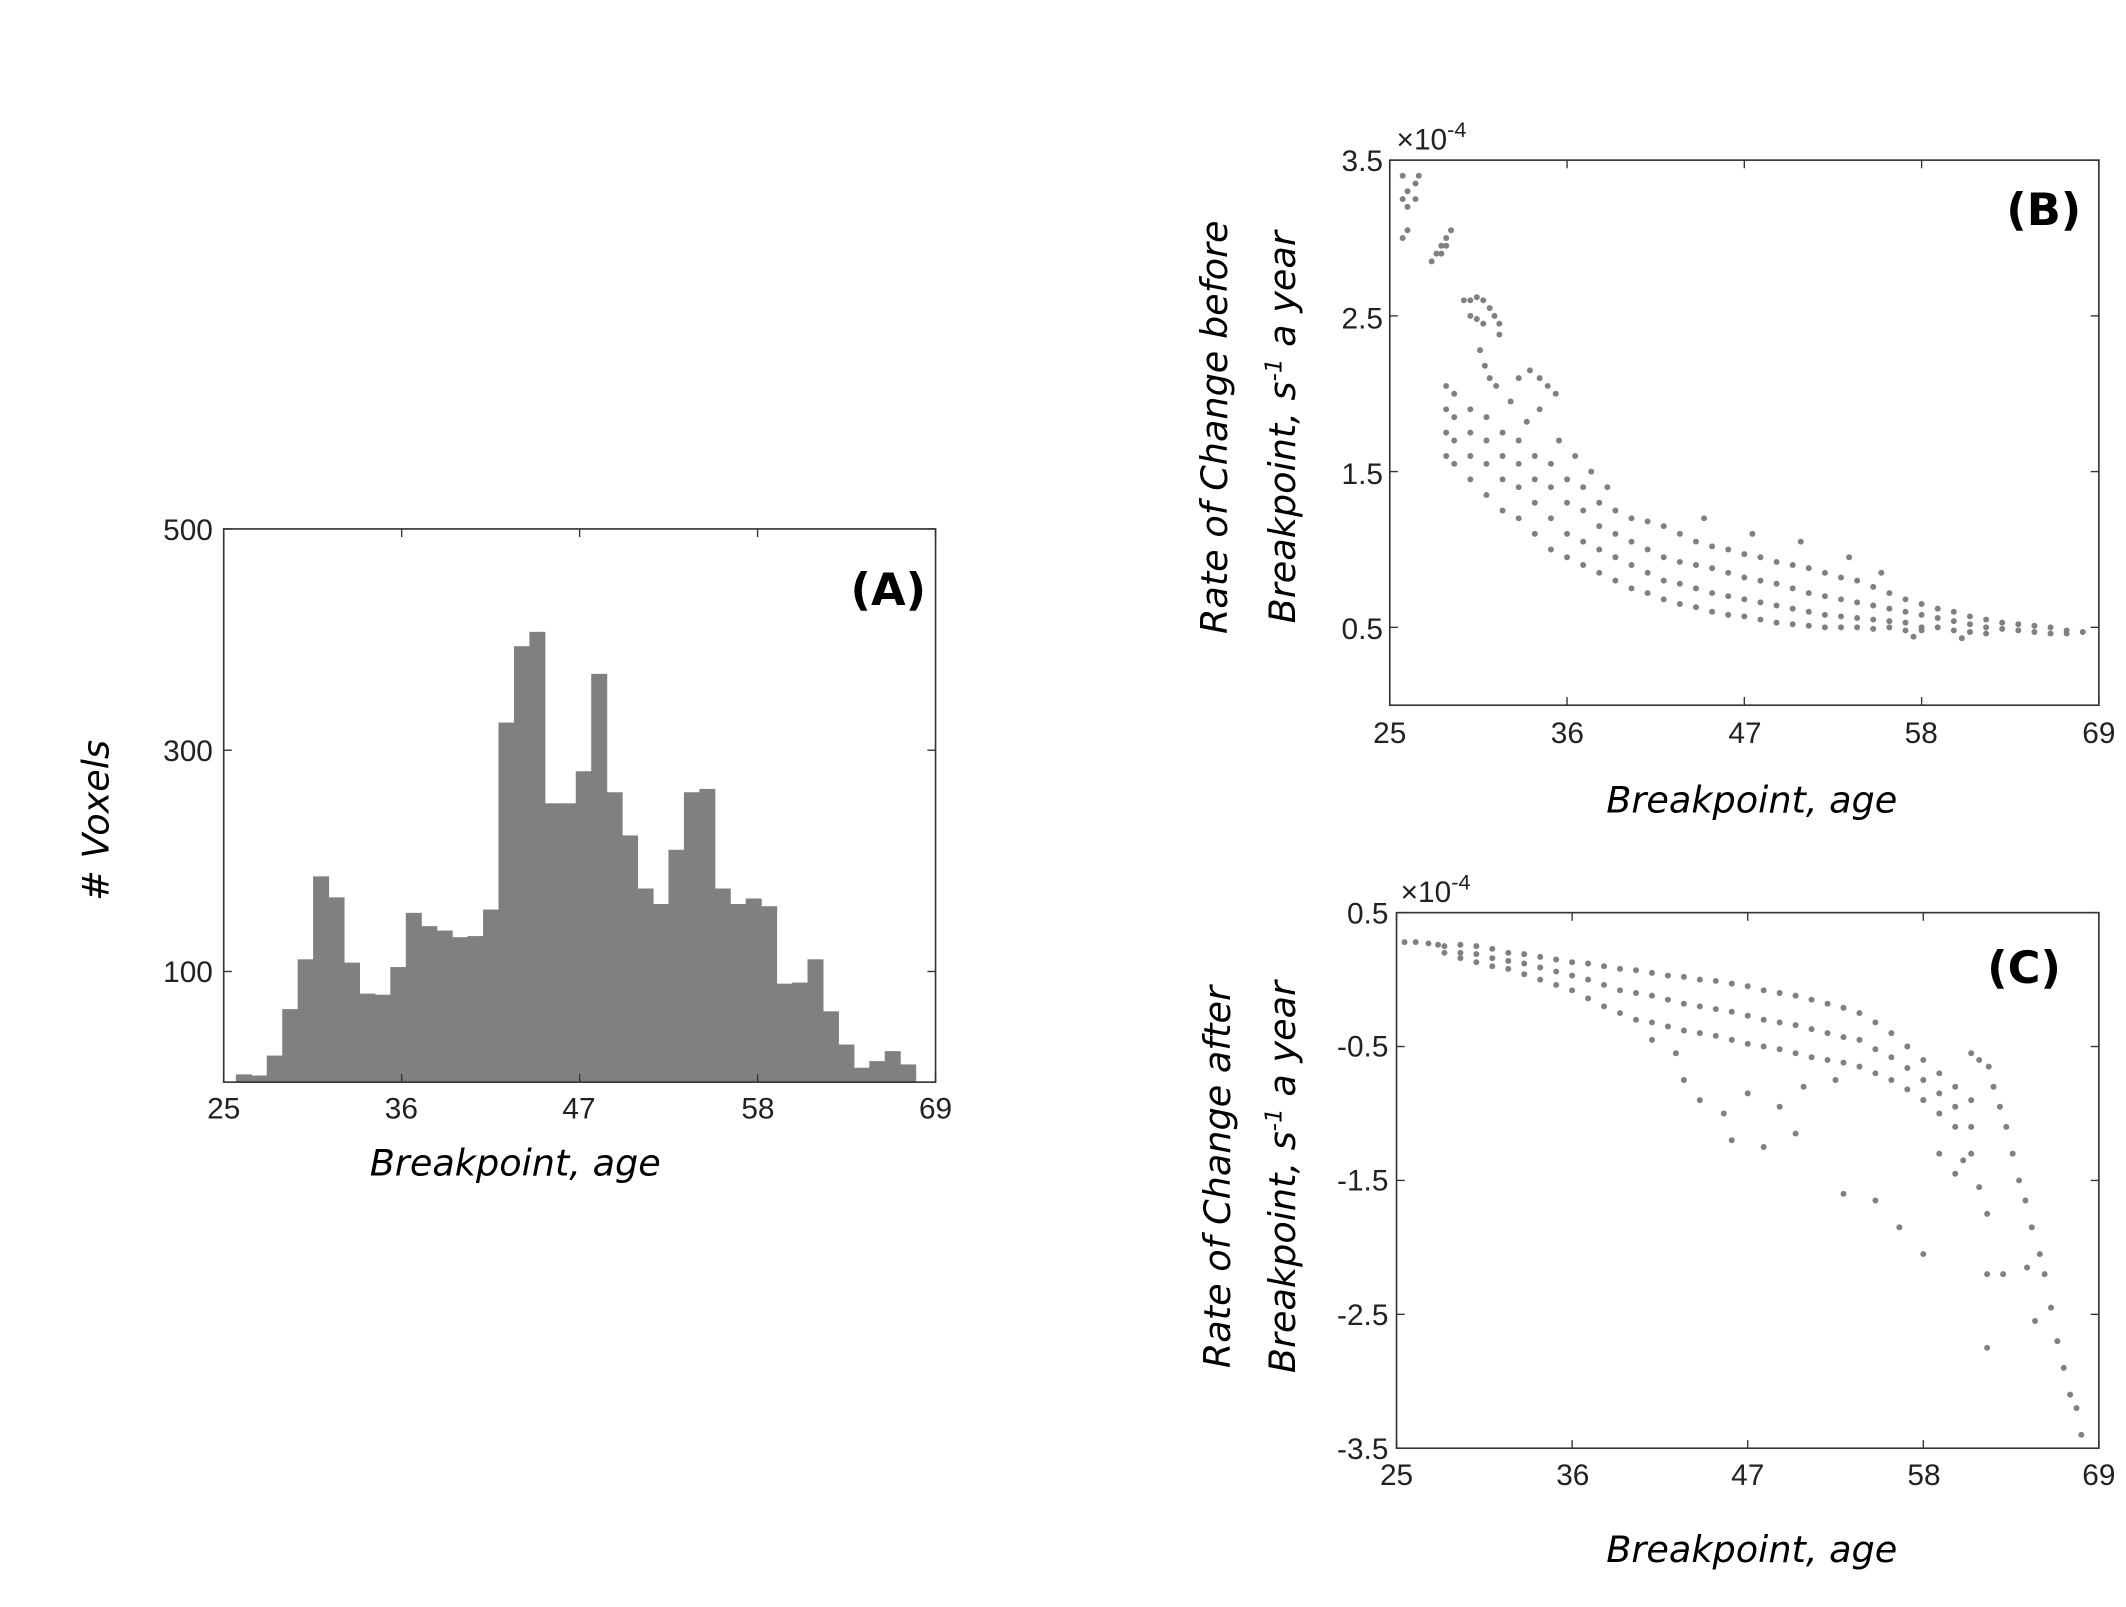 The height and width of the screenshot is (1607, 2126). What do you see at coordinates (576, 857) in the screenshot?
I see `histogram-bars` at bounding box center [576, 857].